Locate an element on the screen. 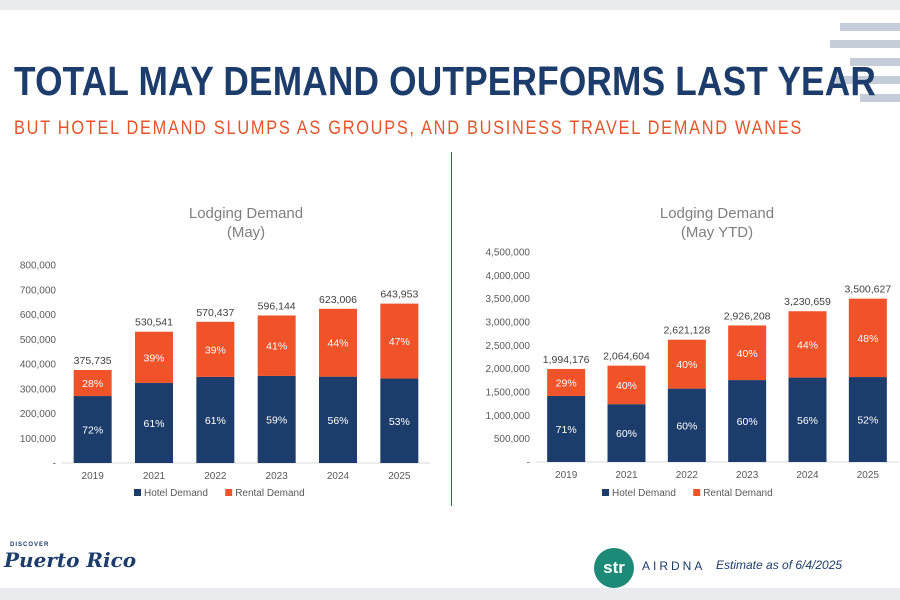  bar-hotel-2021 is located at coordinates (626, 433).